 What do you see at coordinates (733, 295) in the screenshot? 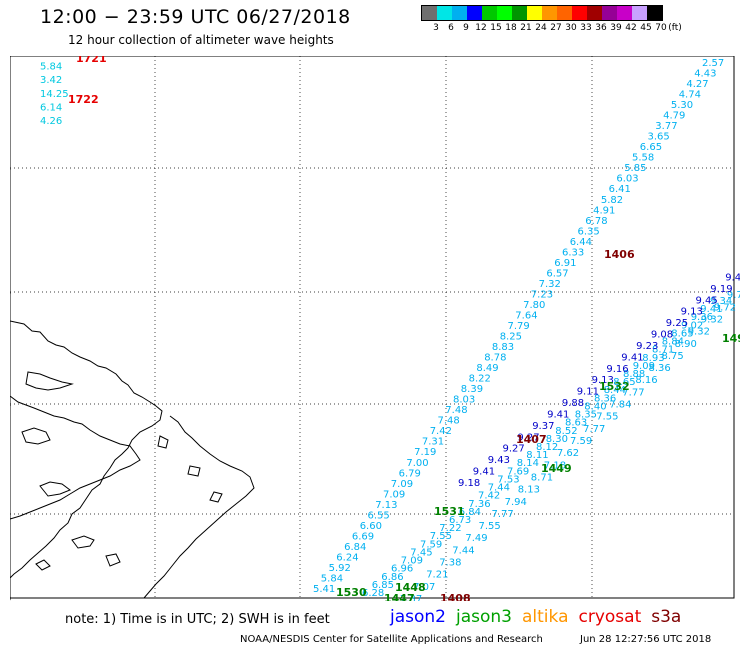
I see `swh-value: 9.73` at bounding box center [733, 295].